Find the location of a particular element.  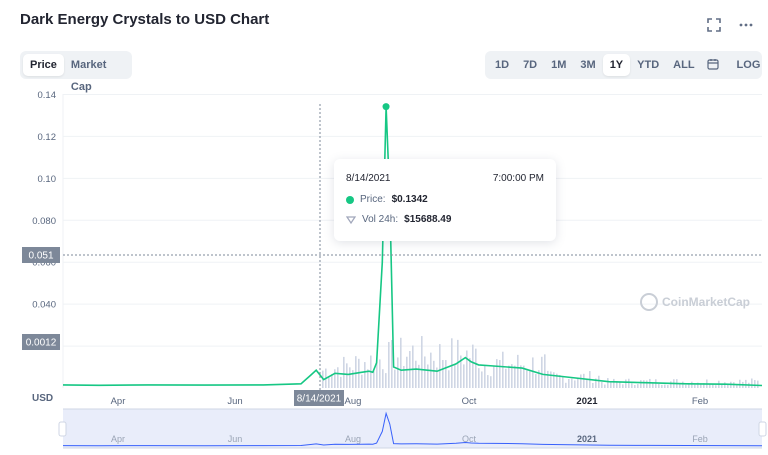

navigator: Apr Jun Aug Oct 2021 Feb is located at coordinates (412, 428).